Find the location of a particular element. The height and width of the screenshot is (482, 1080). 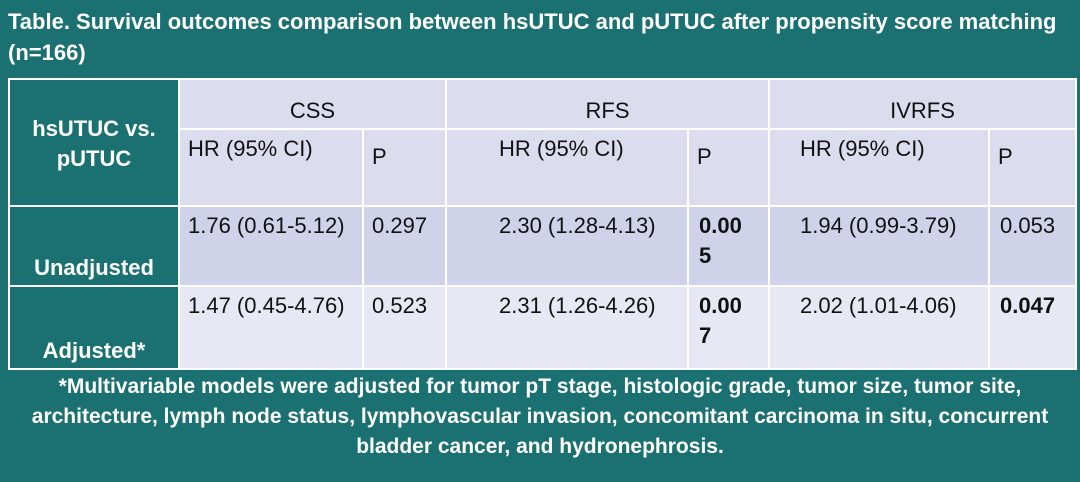

group-header: CSS is located at coordinates (312, 104).